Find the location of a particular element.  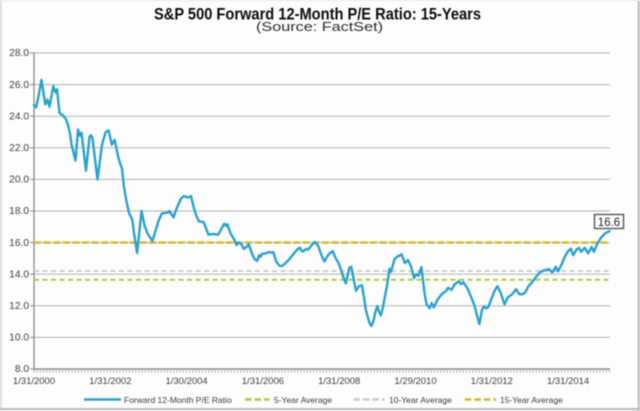

svg-text: 22.0 is located at coordinates (19, 148).